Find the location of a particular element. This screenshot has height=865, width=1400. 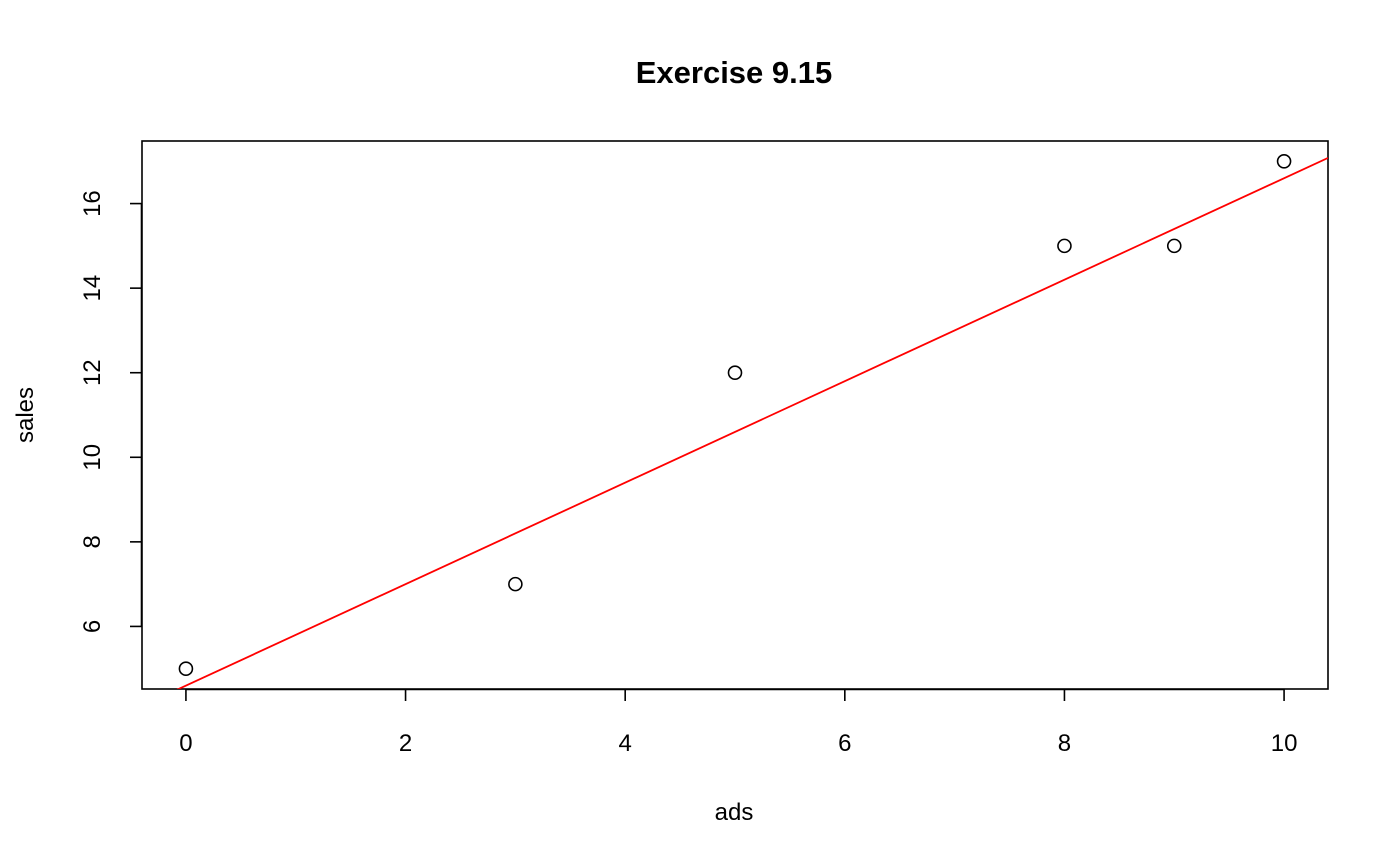

chart-title: Exercise 9.15 is located at coordinates (734, 72).